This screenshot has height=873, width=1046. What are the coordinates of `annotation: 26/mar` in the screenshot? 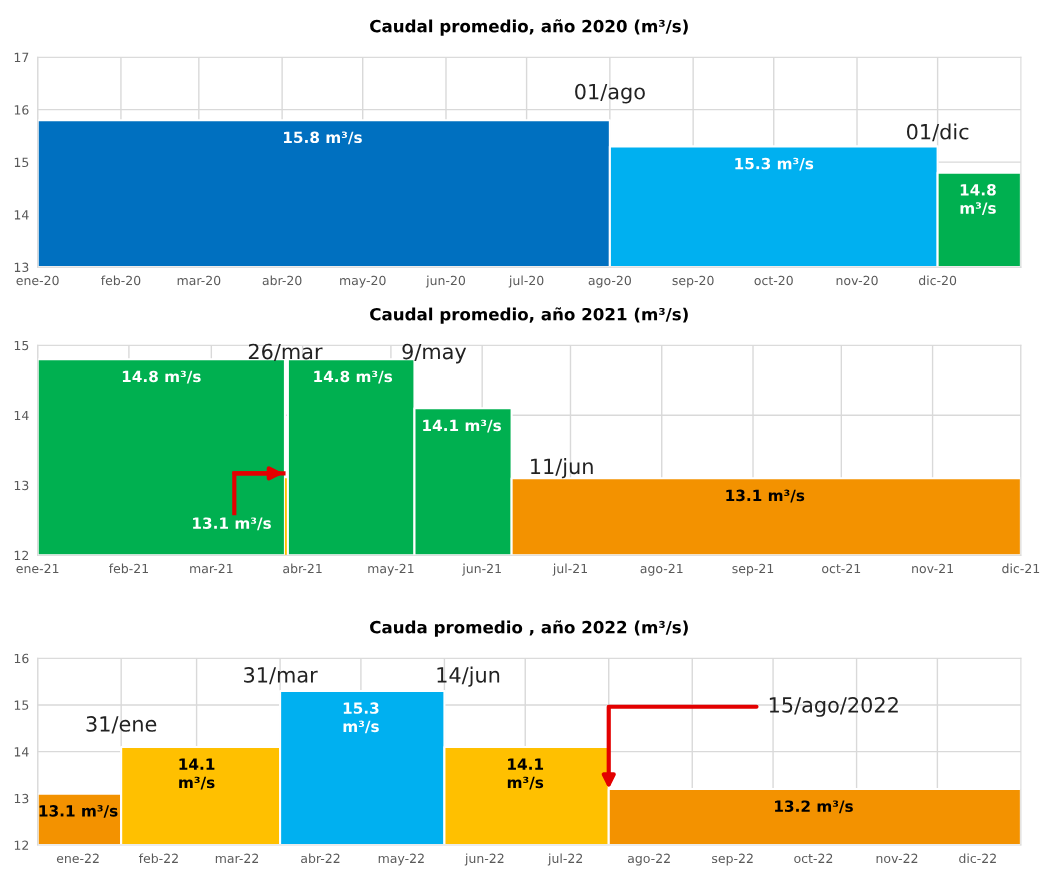 It's located at (285, 352).